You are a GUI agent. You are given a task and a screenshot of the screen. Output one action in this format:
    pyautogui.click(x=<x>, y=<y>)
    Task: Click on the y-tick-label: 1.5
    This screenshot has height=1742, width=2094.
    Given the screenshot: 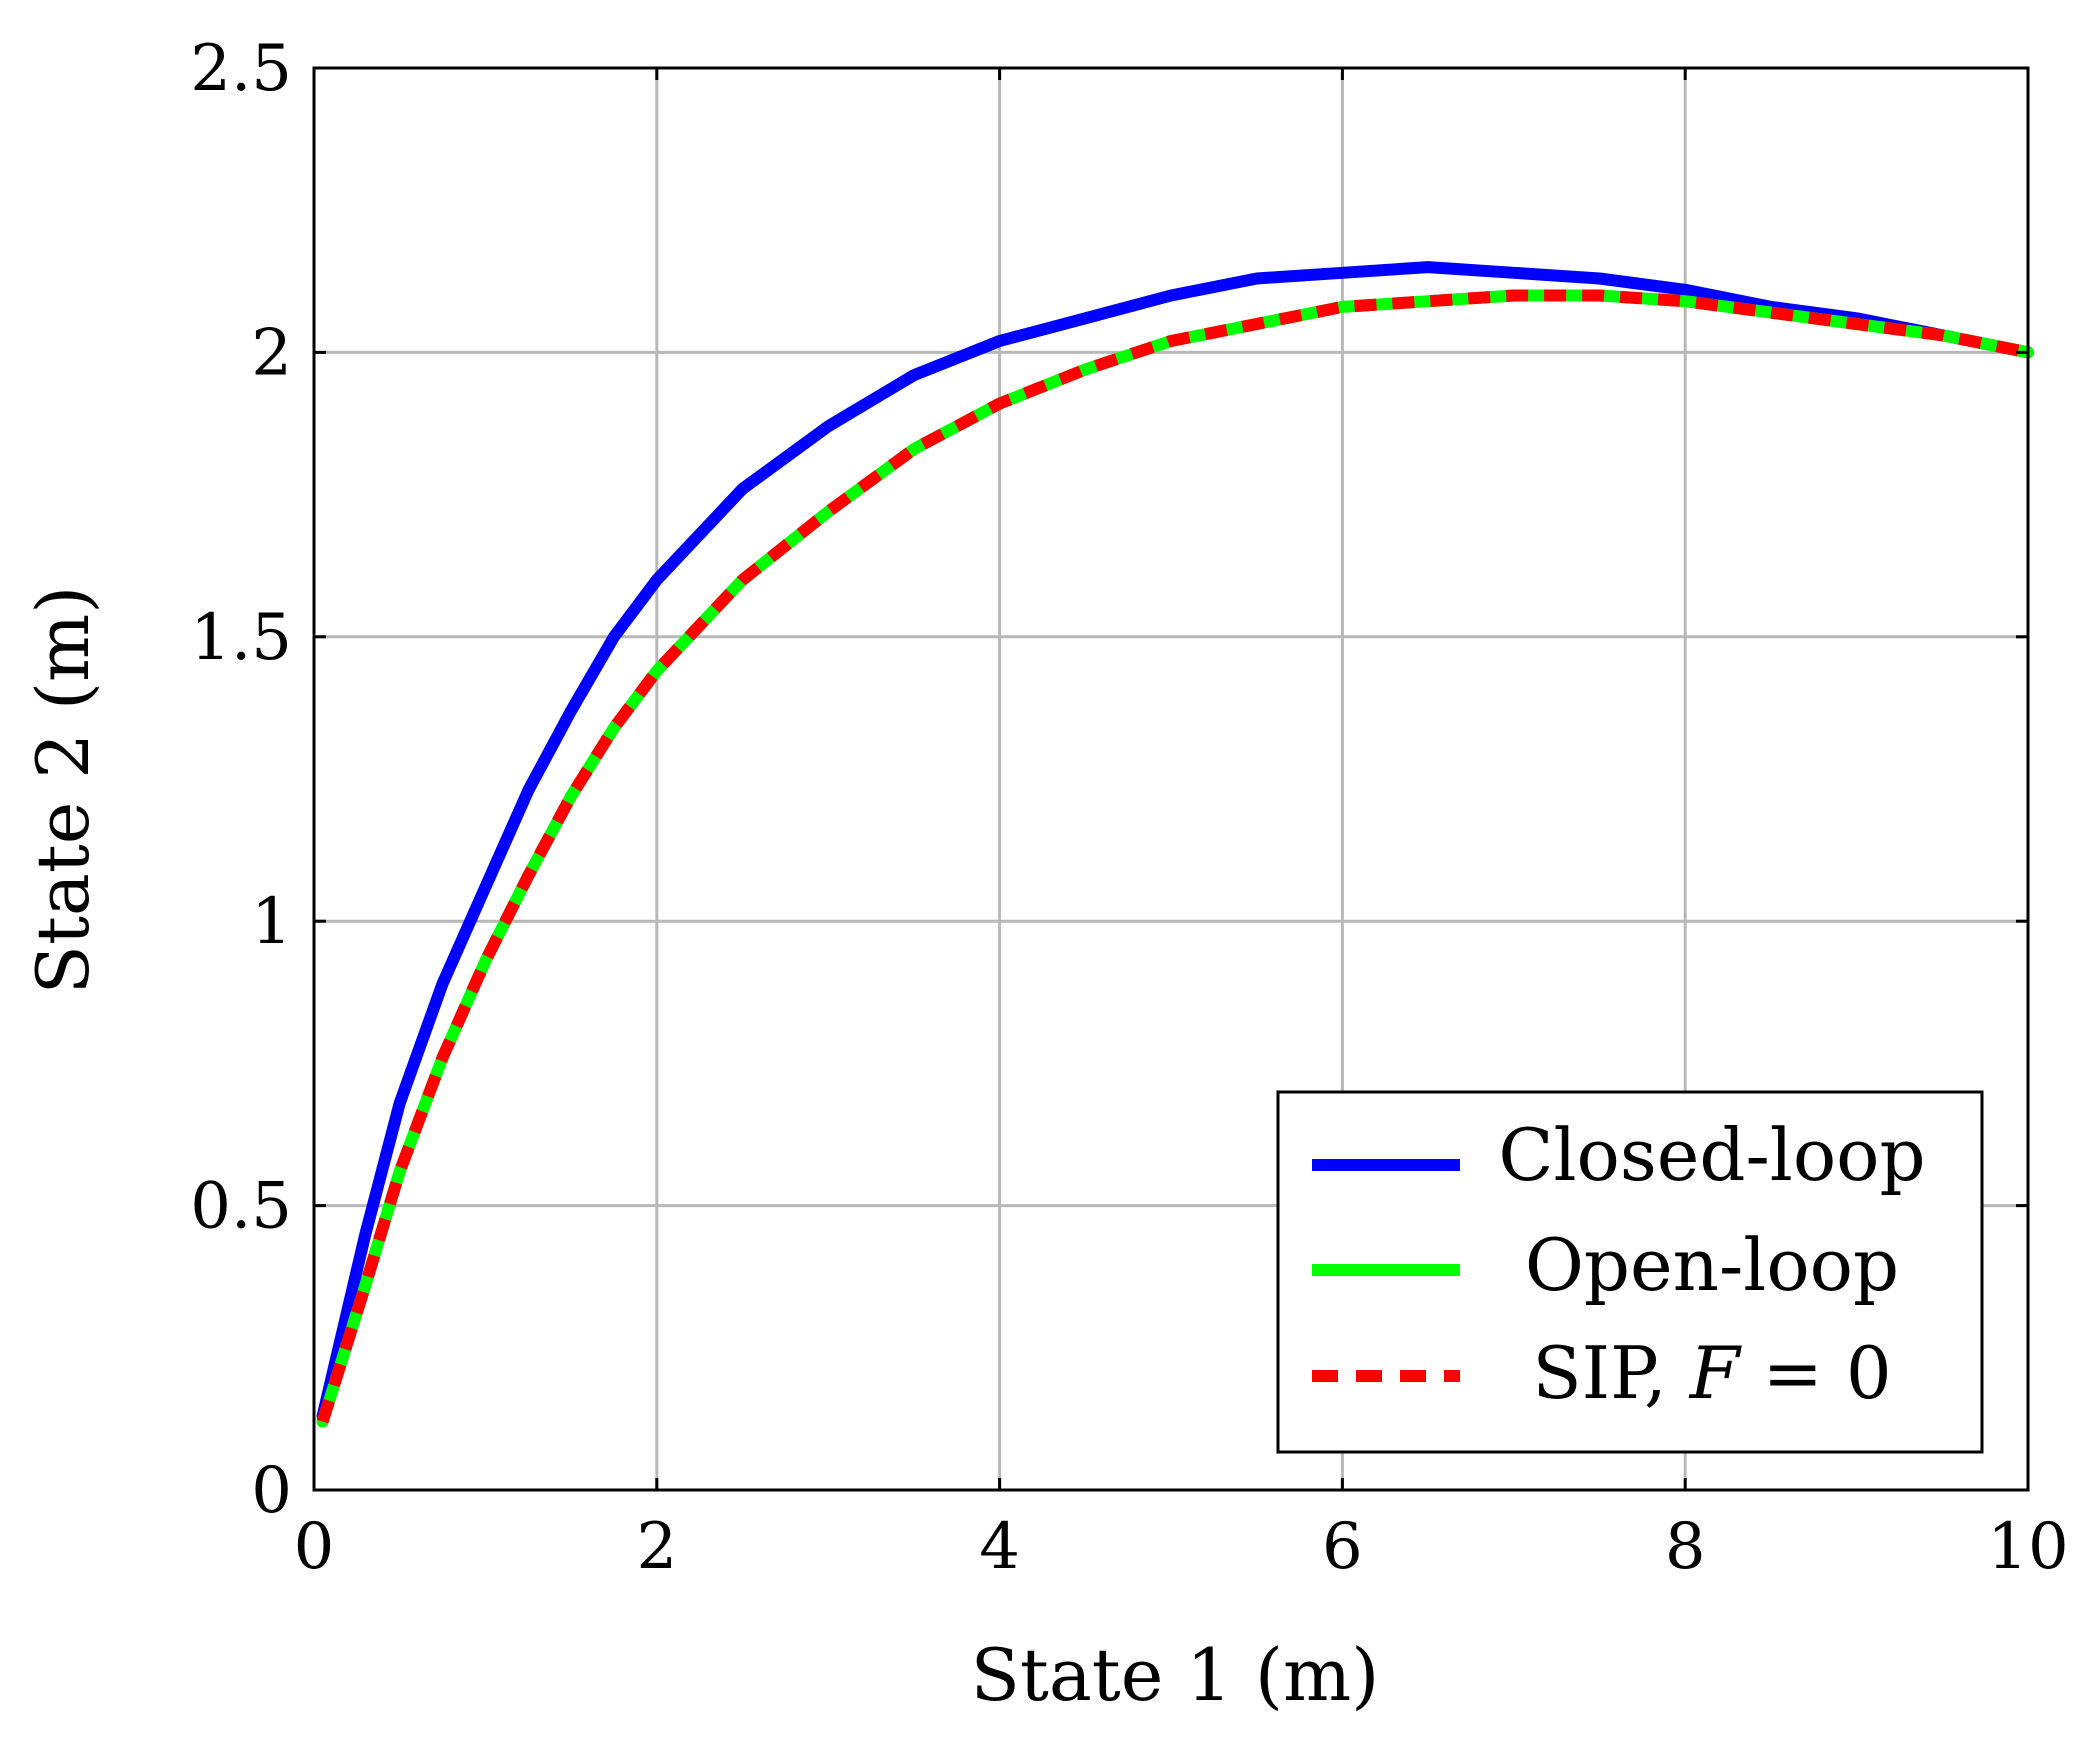 What is the action you would take?
    pyautogui.click(x=241, y=638)
    